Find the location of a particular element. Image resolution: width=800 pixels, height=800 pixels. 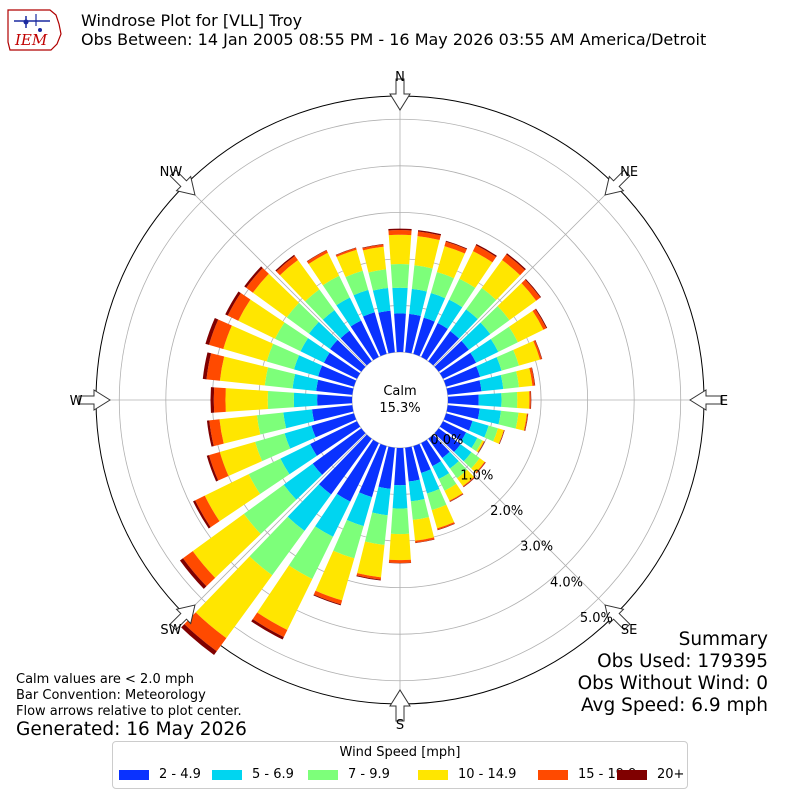

calm-label: Calm is located at coordinates (399, 391).